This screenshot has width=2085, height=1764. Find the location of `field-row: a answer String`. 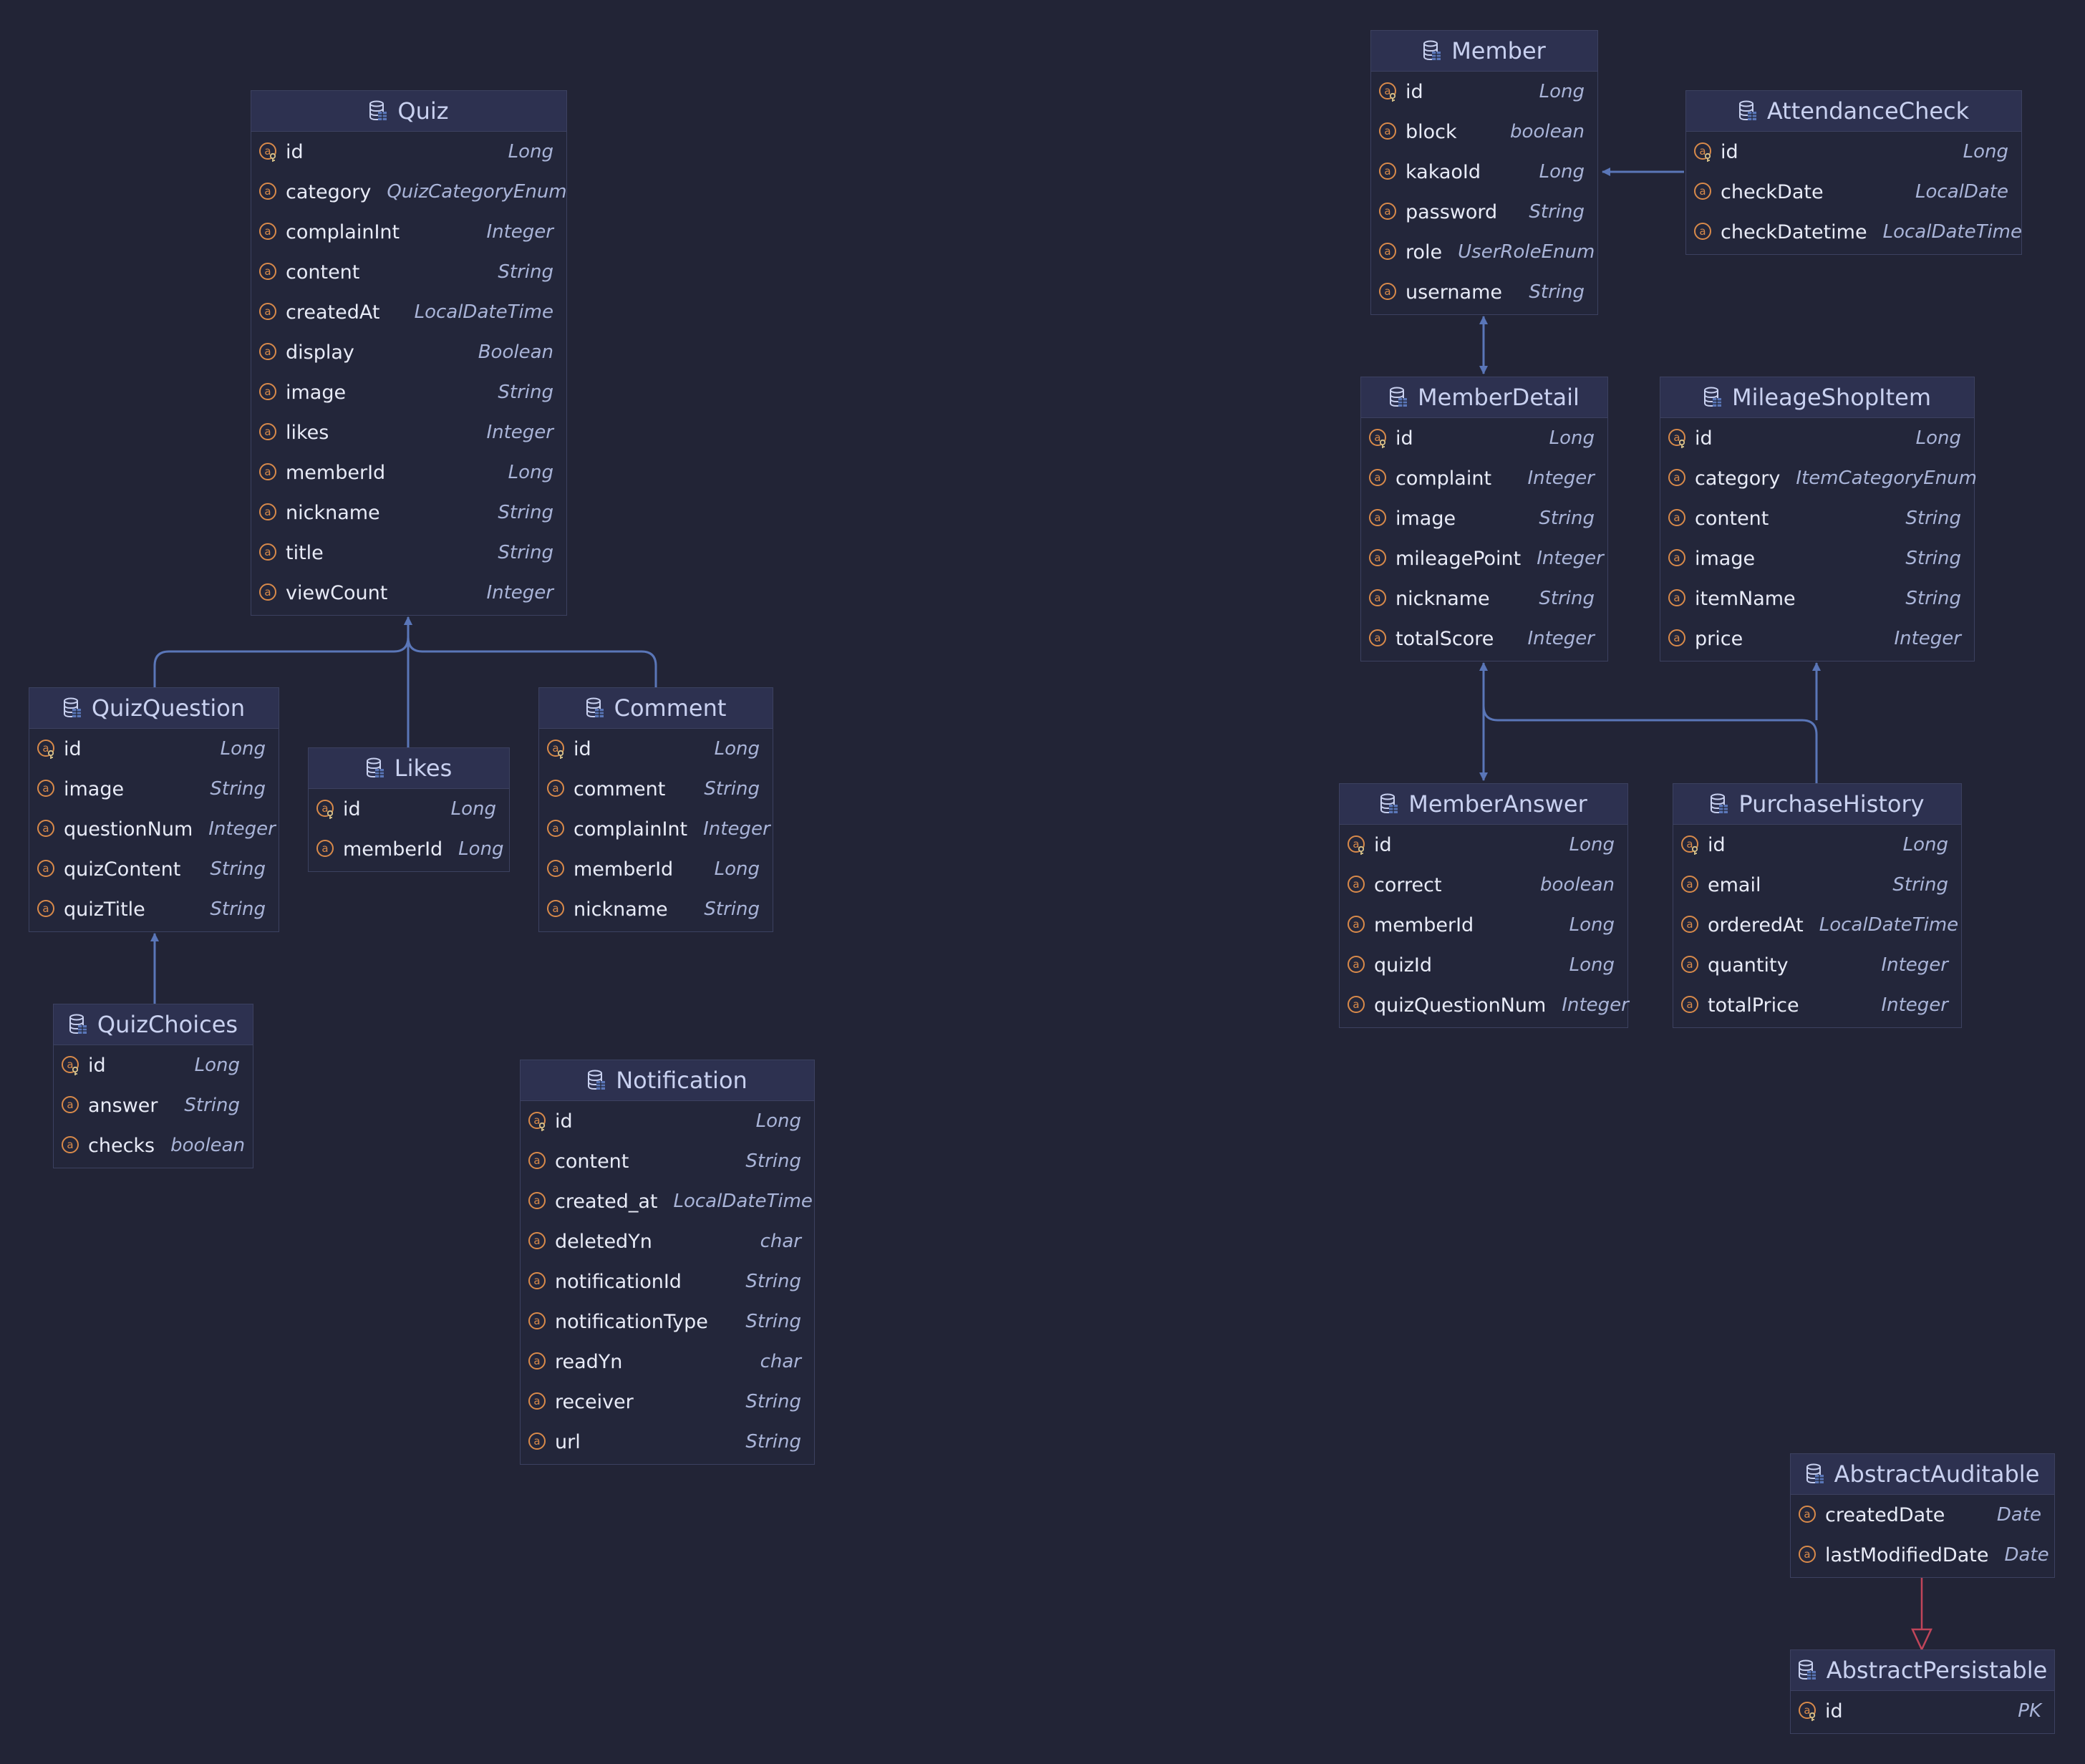

field-row: a answer String is located at coordinates (153, 1105).